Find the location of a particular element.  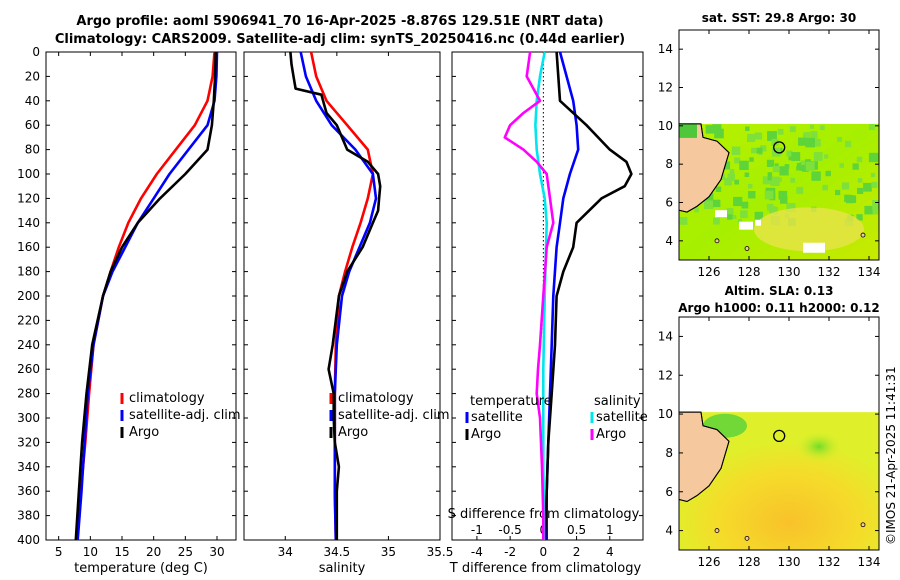

temperature-difference-tick-label: -2 is located at coordinates (510, 552).